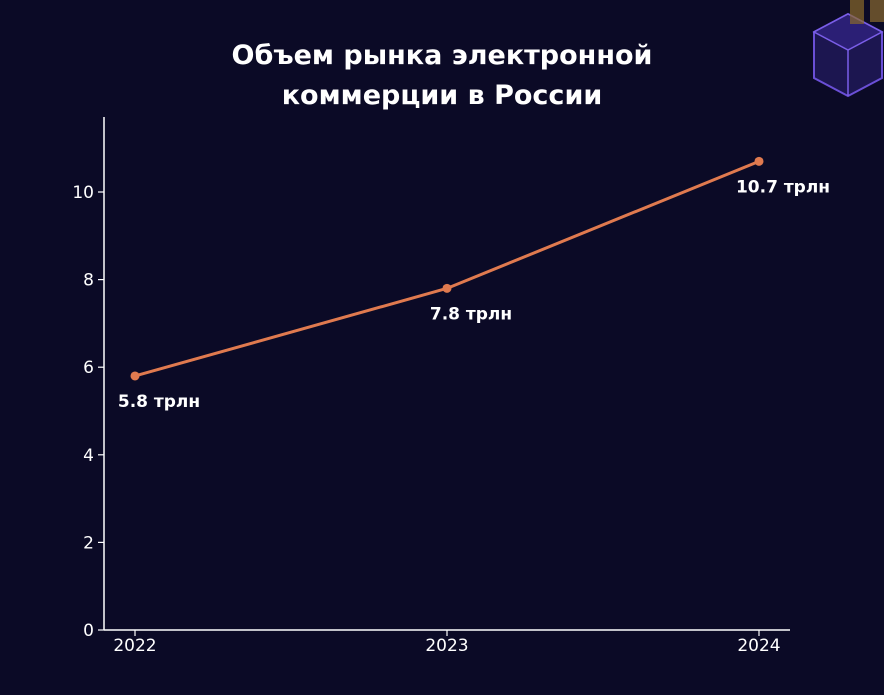 This screenshot has height=695, width=884. I want to click on data-label: 10.7 трлн, so click(783, 187).